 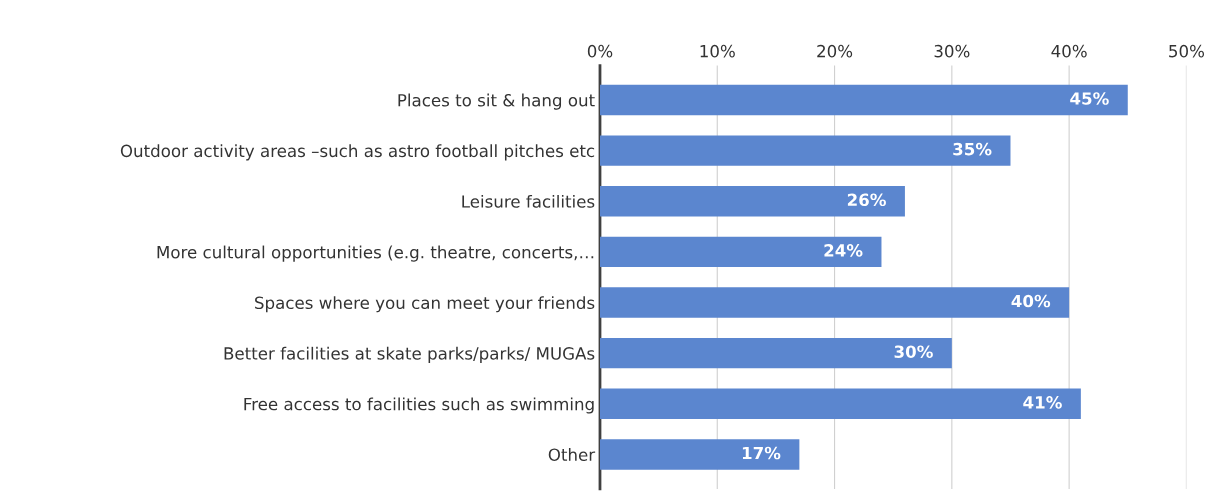 What do you see at coordinates (419, 405) in the screenshot?
I see `y-tick-label: Free access to facilities such as swimming` at bounding box center [419, 405].